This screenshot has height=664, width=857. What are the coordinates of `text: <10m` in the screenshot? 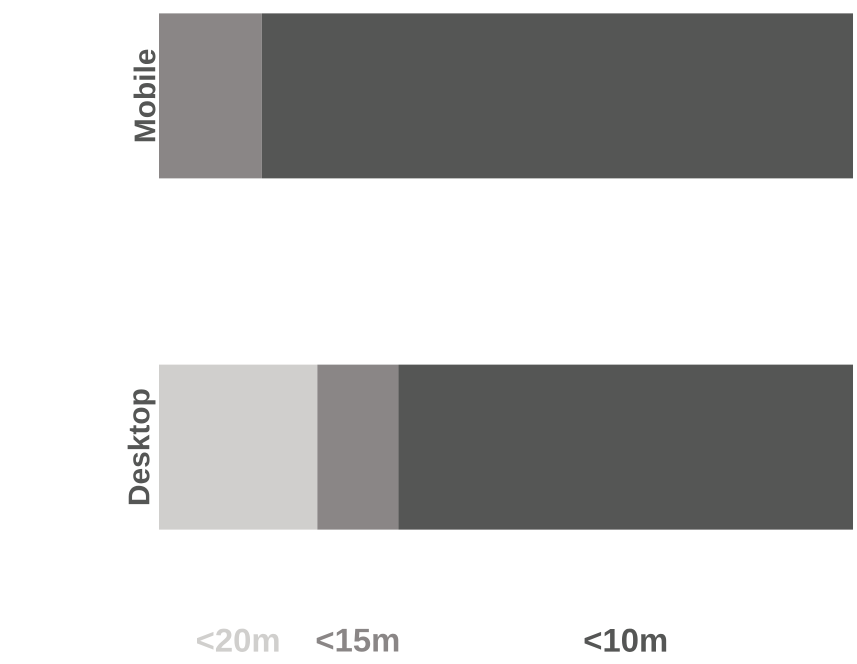 It's located at (625, 640).